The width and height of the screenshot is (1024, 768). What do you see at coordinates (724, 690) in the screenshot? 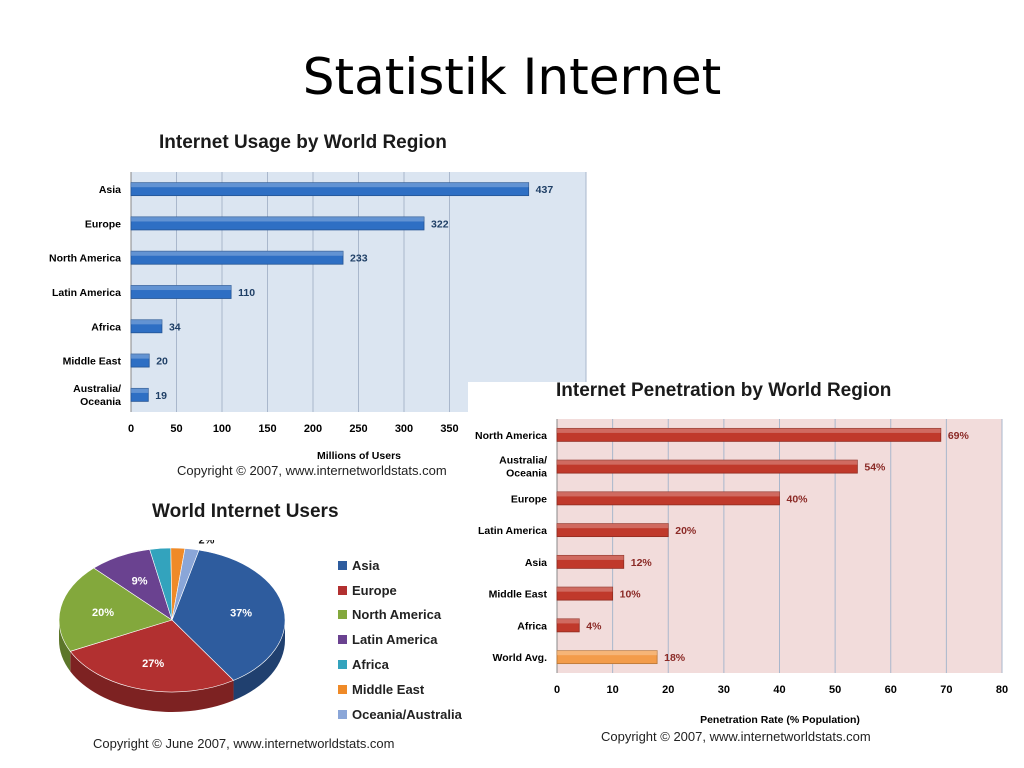
I see `tick-label: 30` at bounding box center [724, 690].